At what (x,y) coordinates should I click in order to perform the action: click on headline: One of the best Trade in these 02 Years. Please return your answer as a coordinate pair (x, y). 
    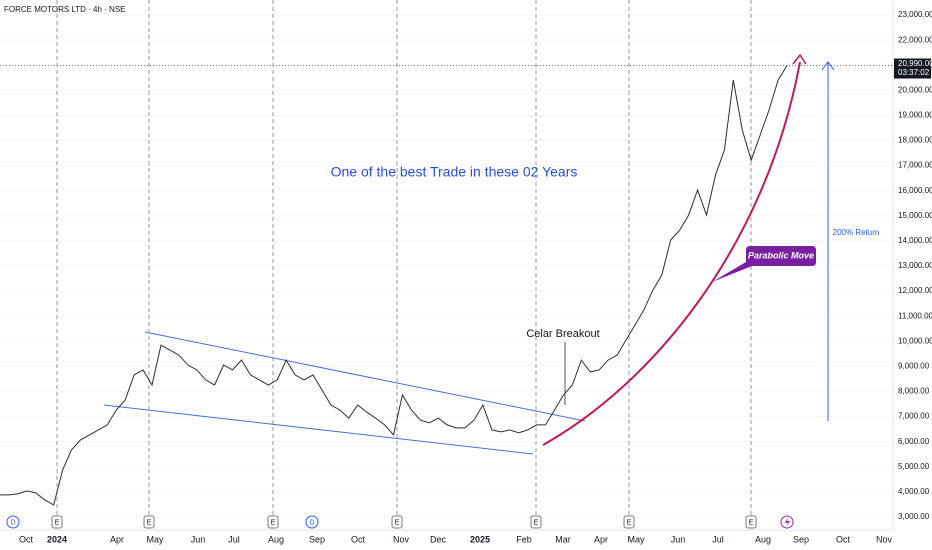
    Looking at the image, I should click on (454, 172).